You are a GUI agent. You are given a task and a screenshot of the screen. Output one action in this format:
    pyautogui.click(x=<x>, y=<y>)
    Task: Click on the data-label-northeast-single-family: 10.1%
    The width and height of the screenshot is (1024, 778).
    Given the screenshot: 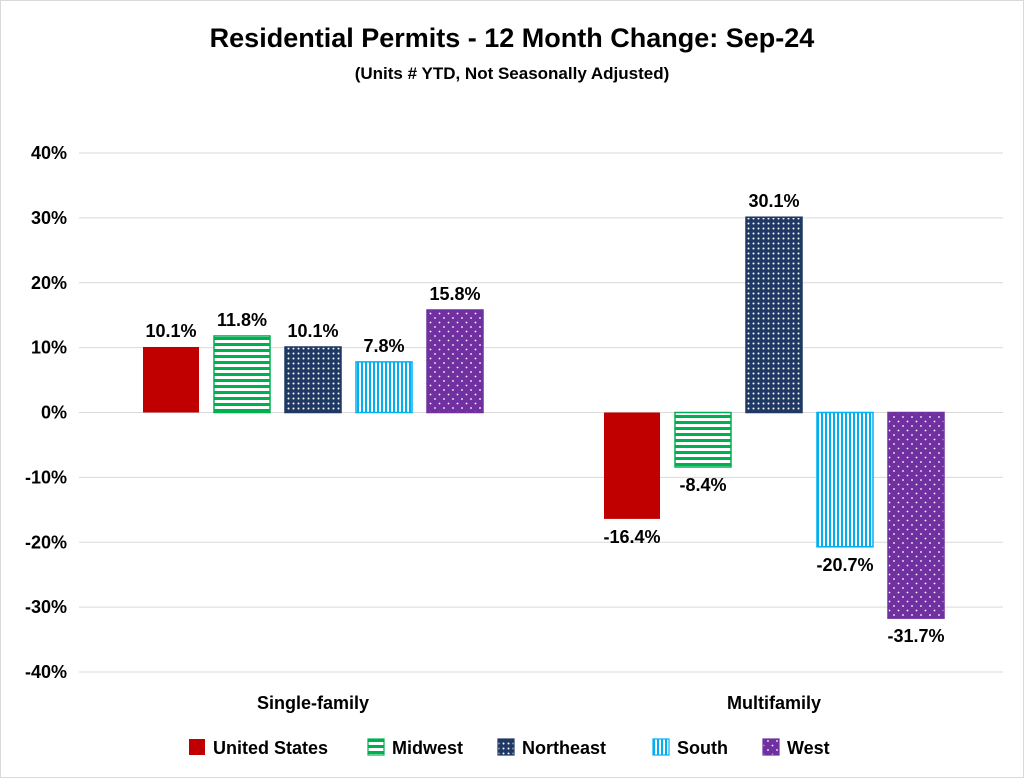 What is the action you would take?
    pyautogui.click(x=312, y=331)
    